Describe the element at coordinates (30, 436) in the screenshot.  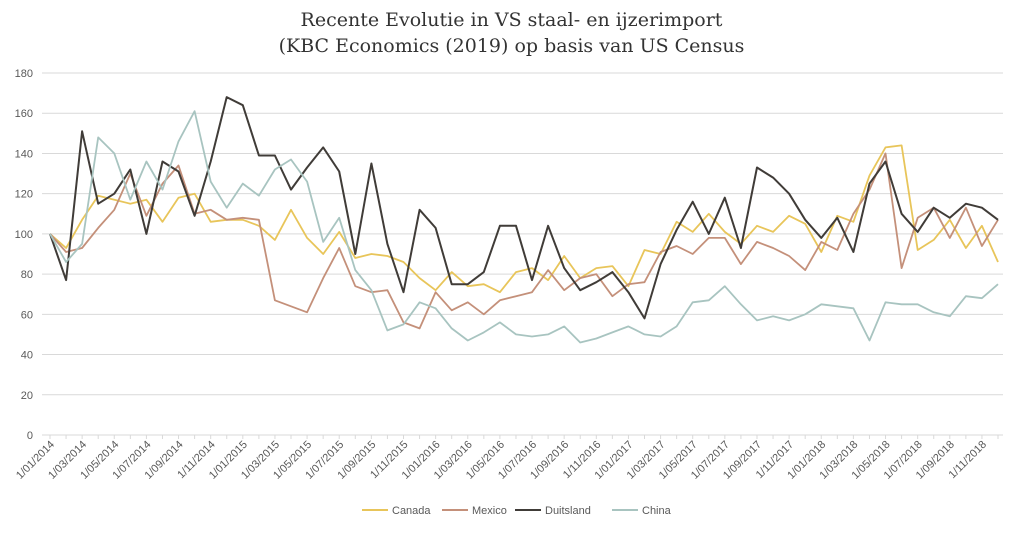
I see `y-tick-label: 0` at that location.